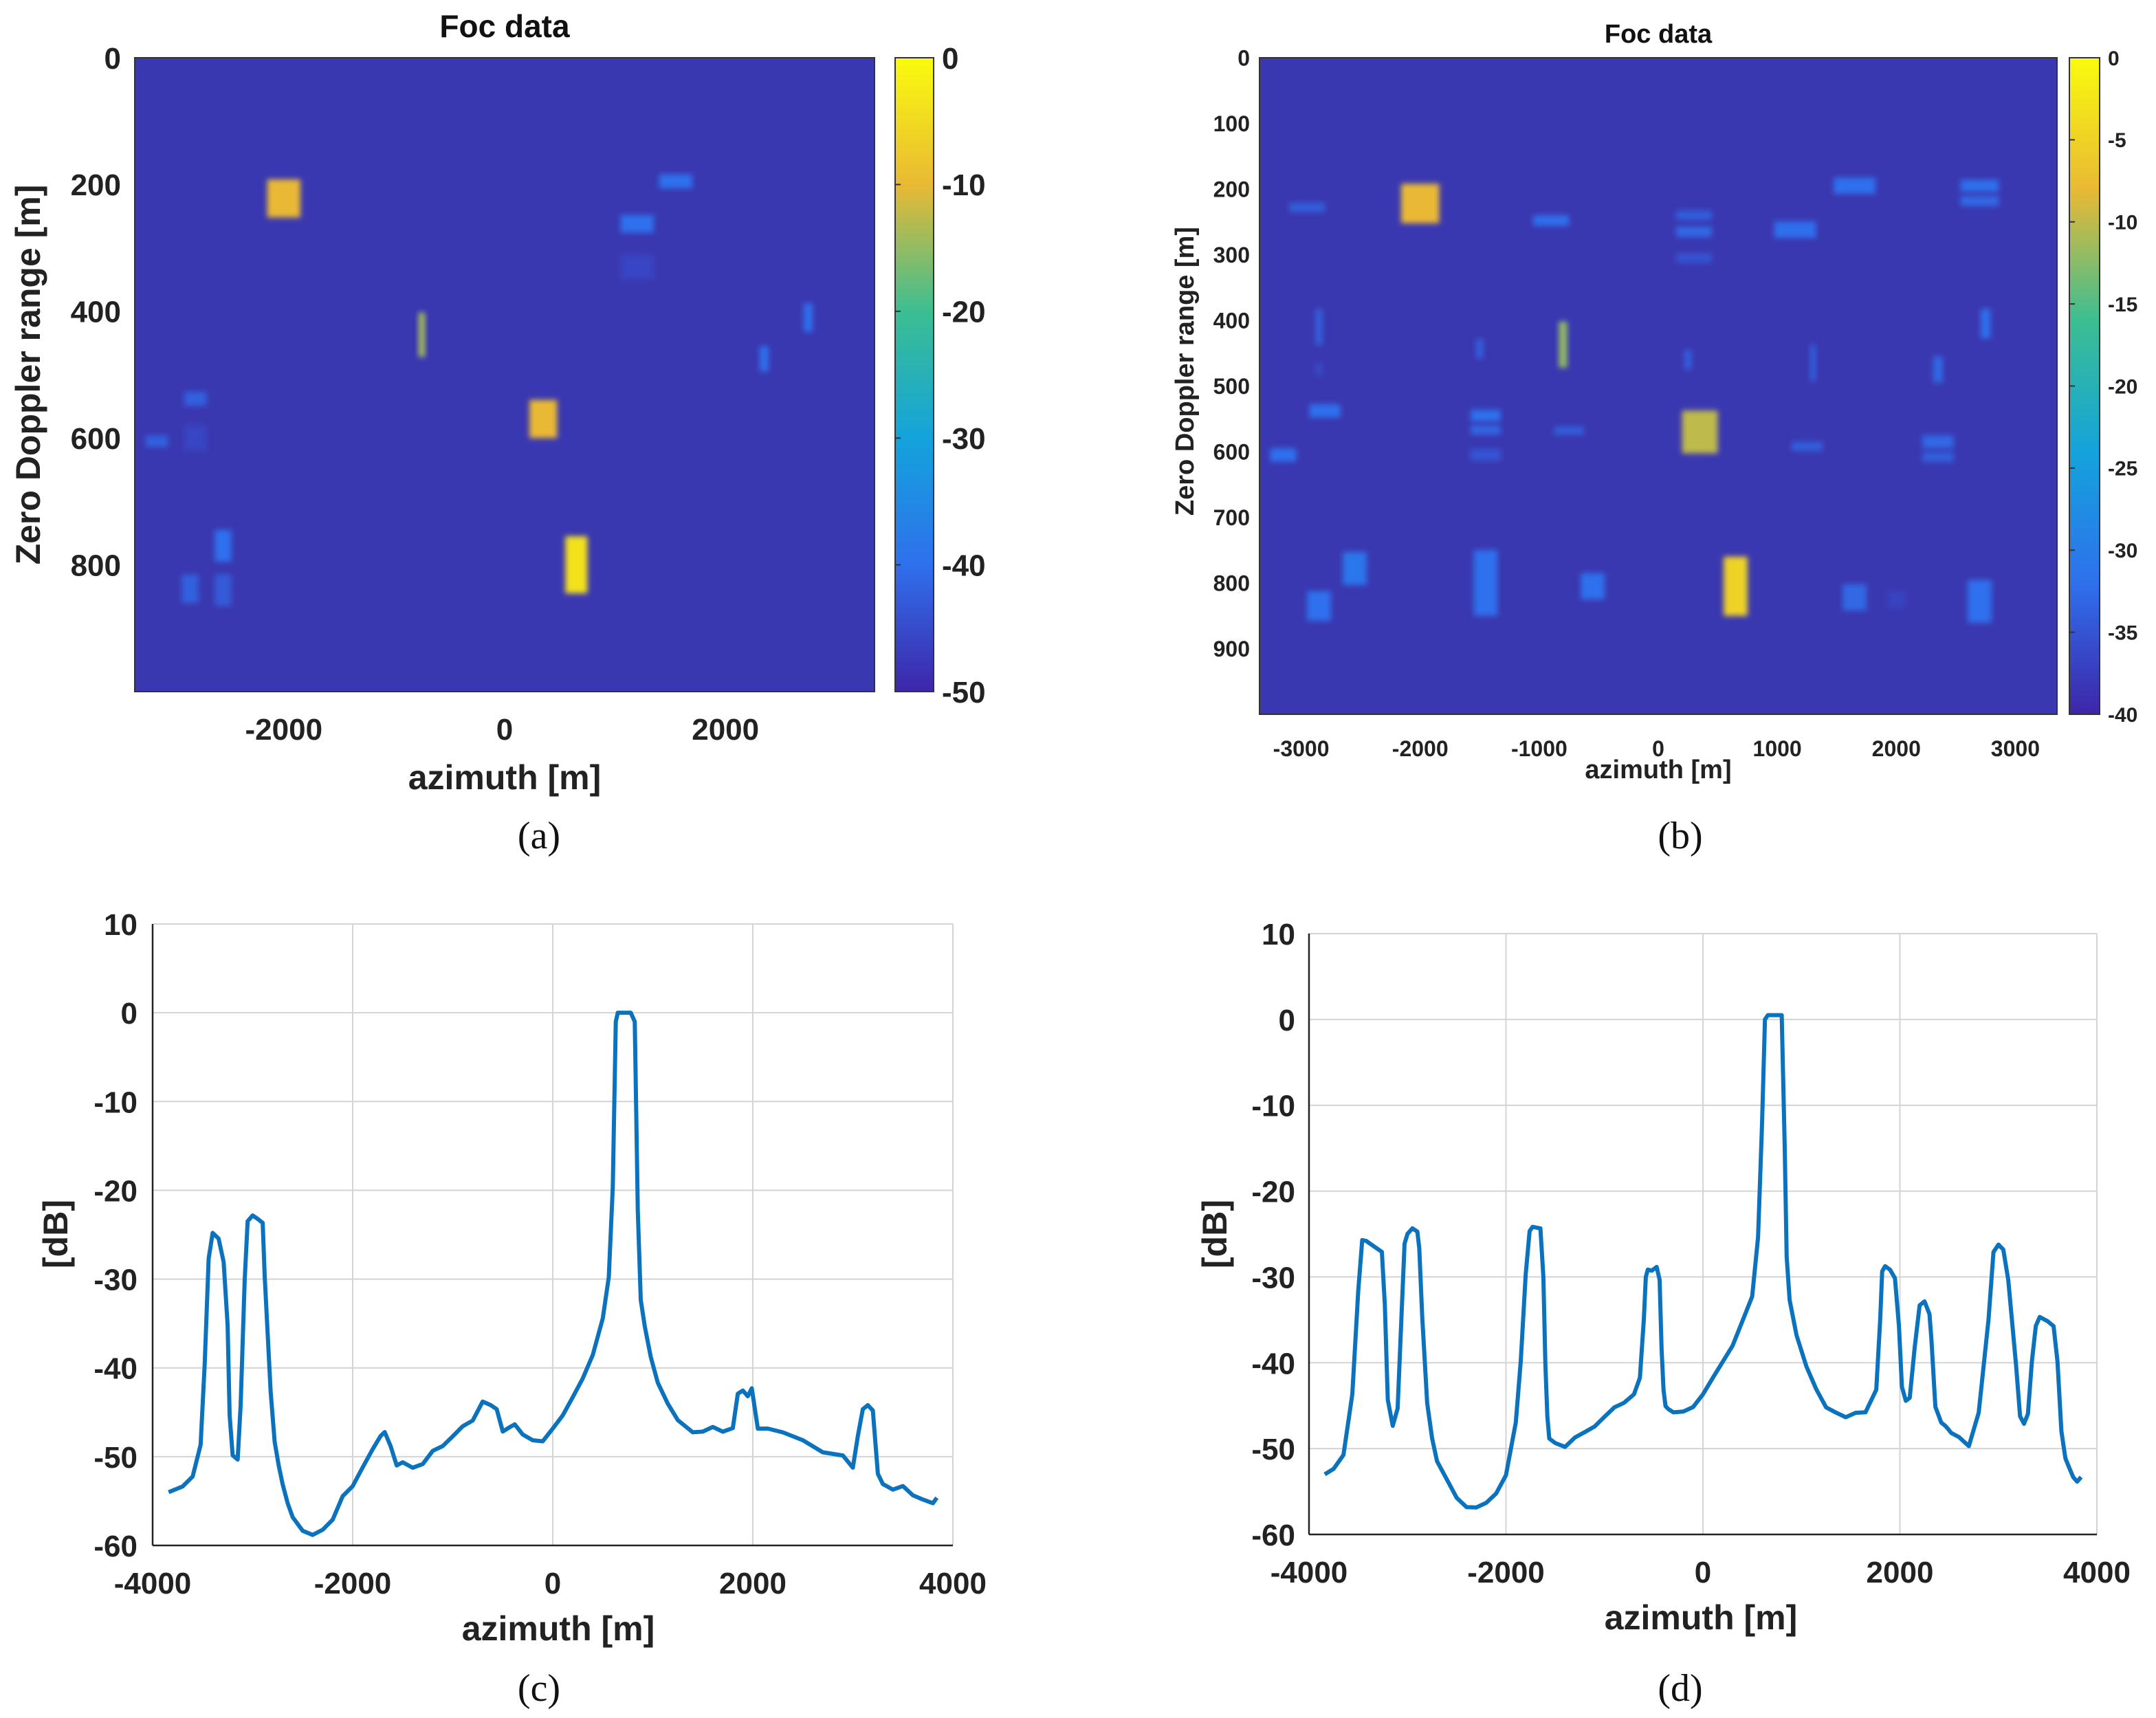 Image resolution: width=2156 pixels, height=1718 pixels. I want to click on chart-b-ytick-label: 200, so click(1231, 190).